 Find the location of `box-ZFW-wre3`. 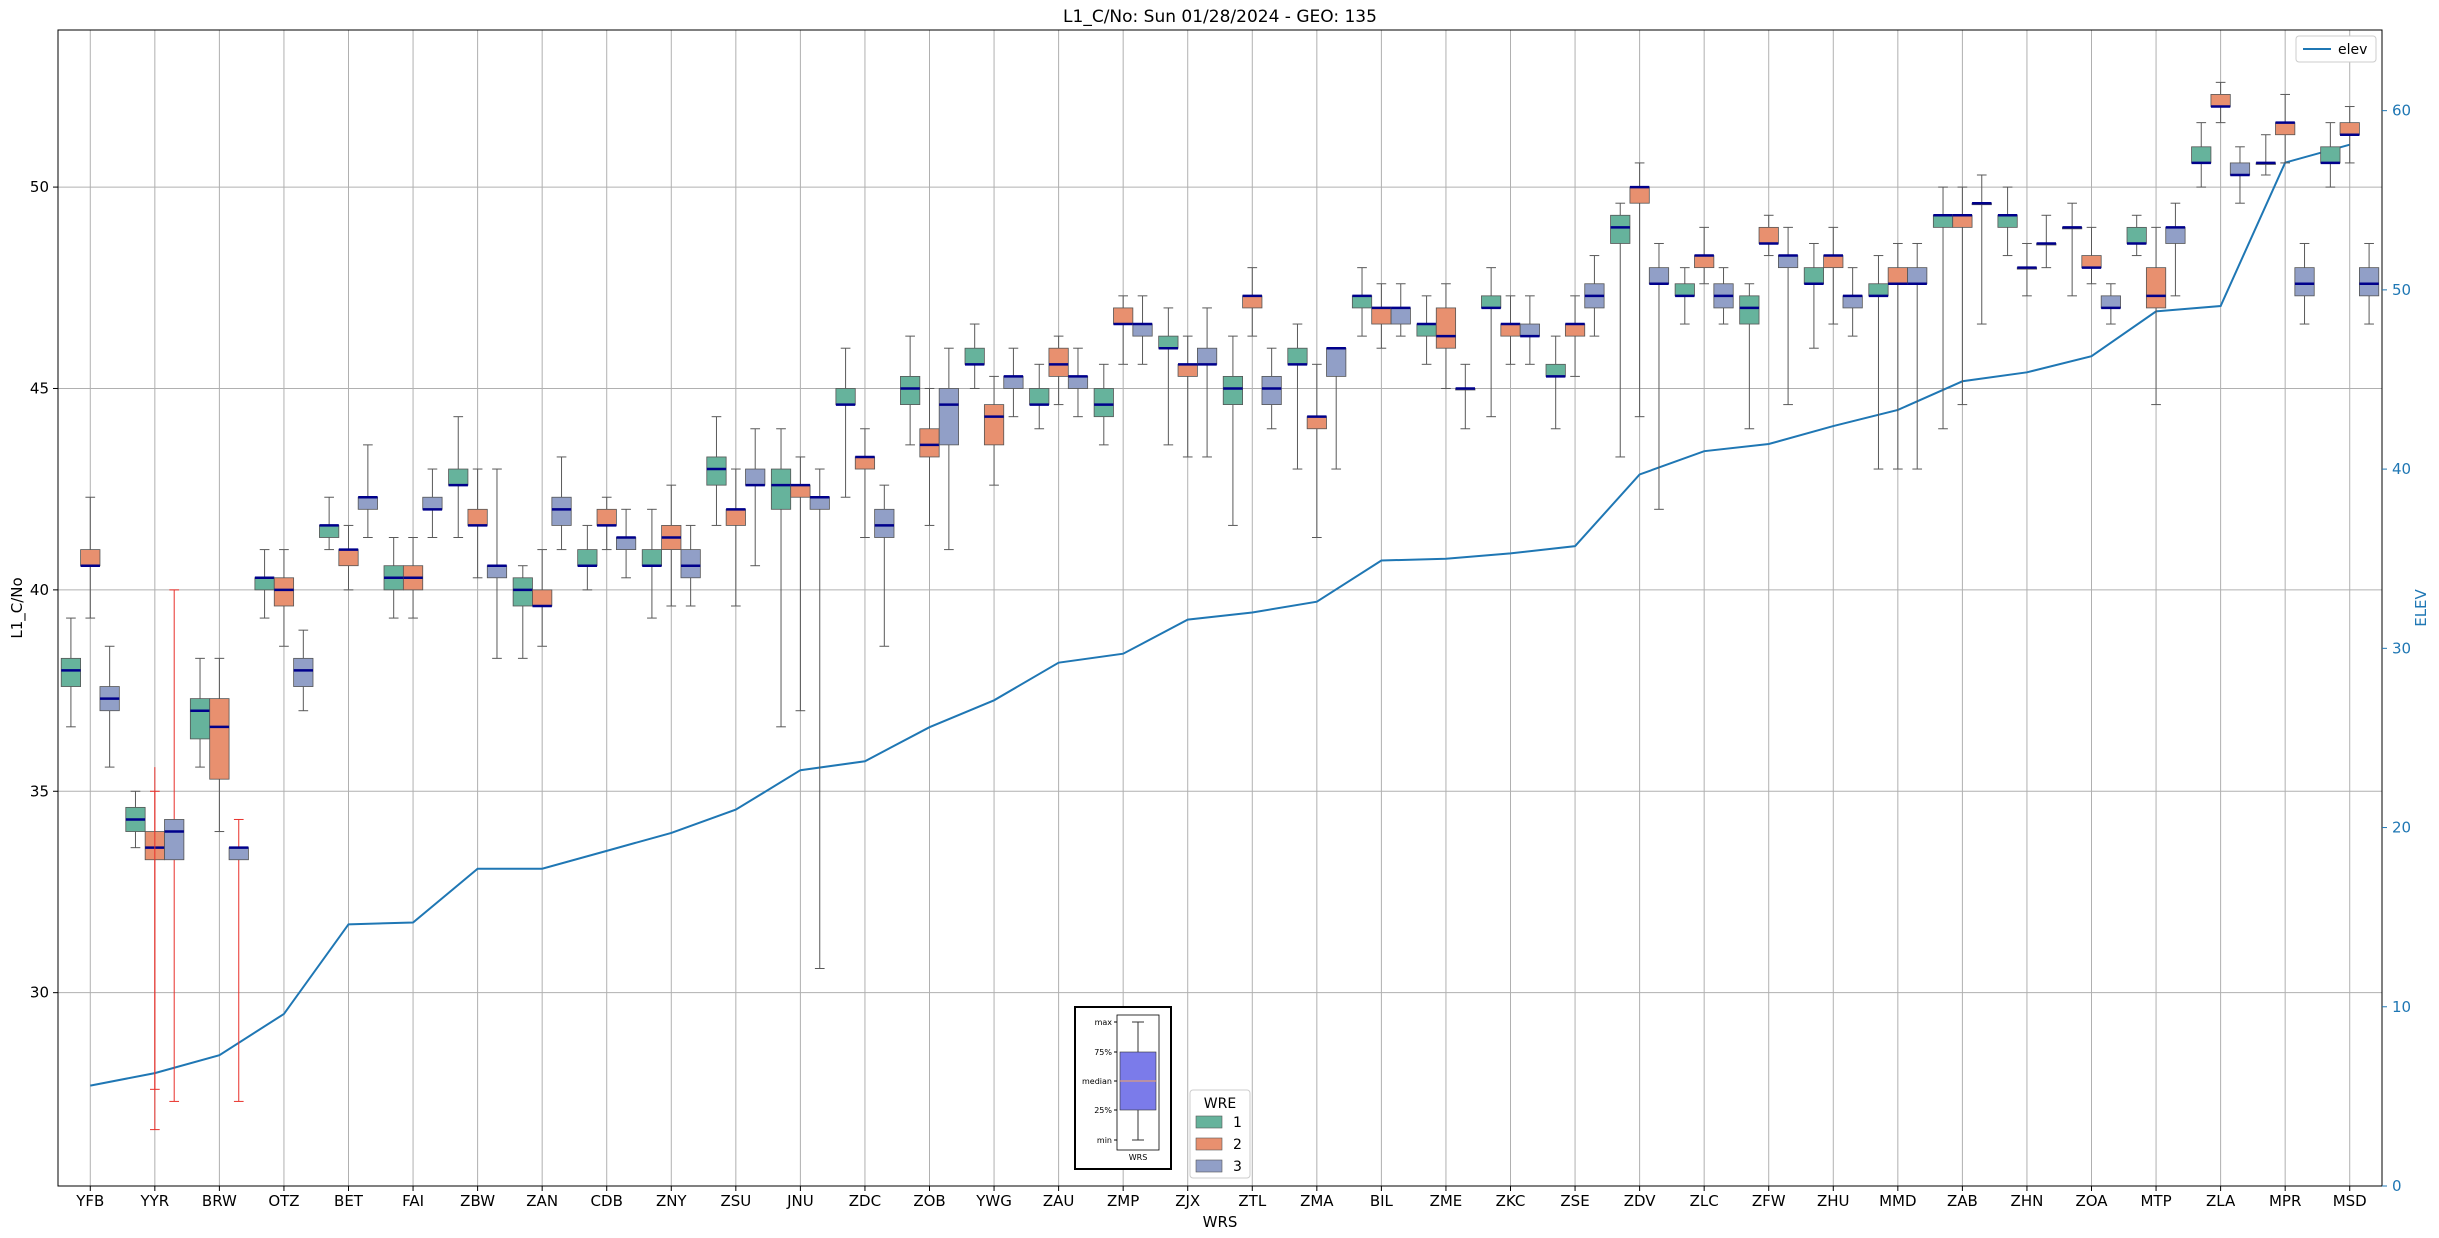

box-ZFW-wre3 is located at coordinates (1788, 316).